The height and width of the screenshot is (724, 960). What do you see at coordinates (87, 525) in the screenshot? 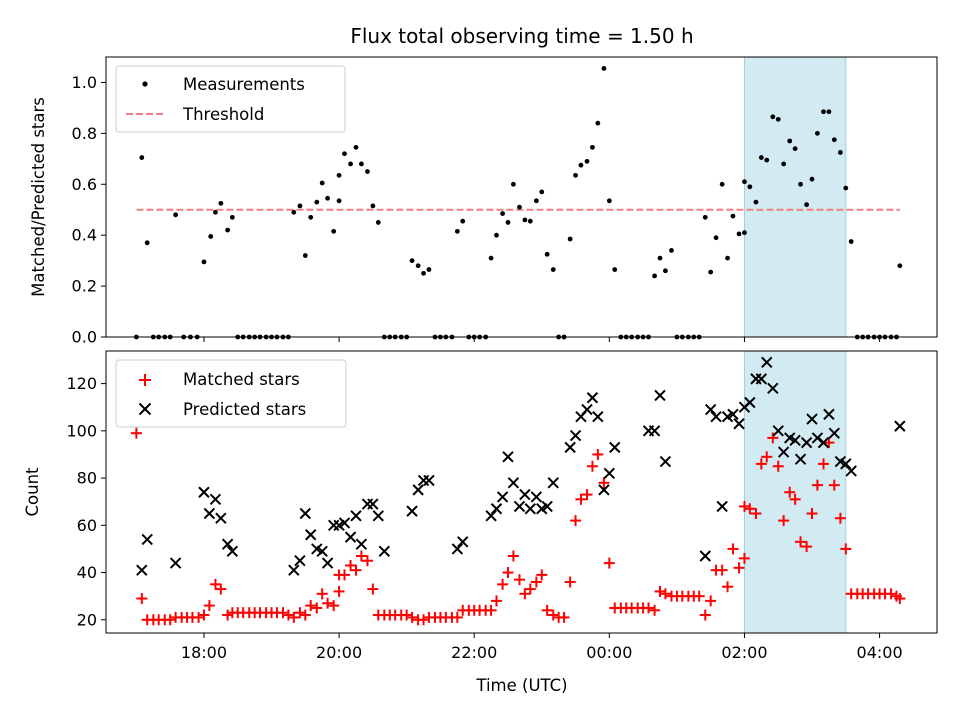
I see `bottom-ytick-label: 60` at bounding box center [87, 525].